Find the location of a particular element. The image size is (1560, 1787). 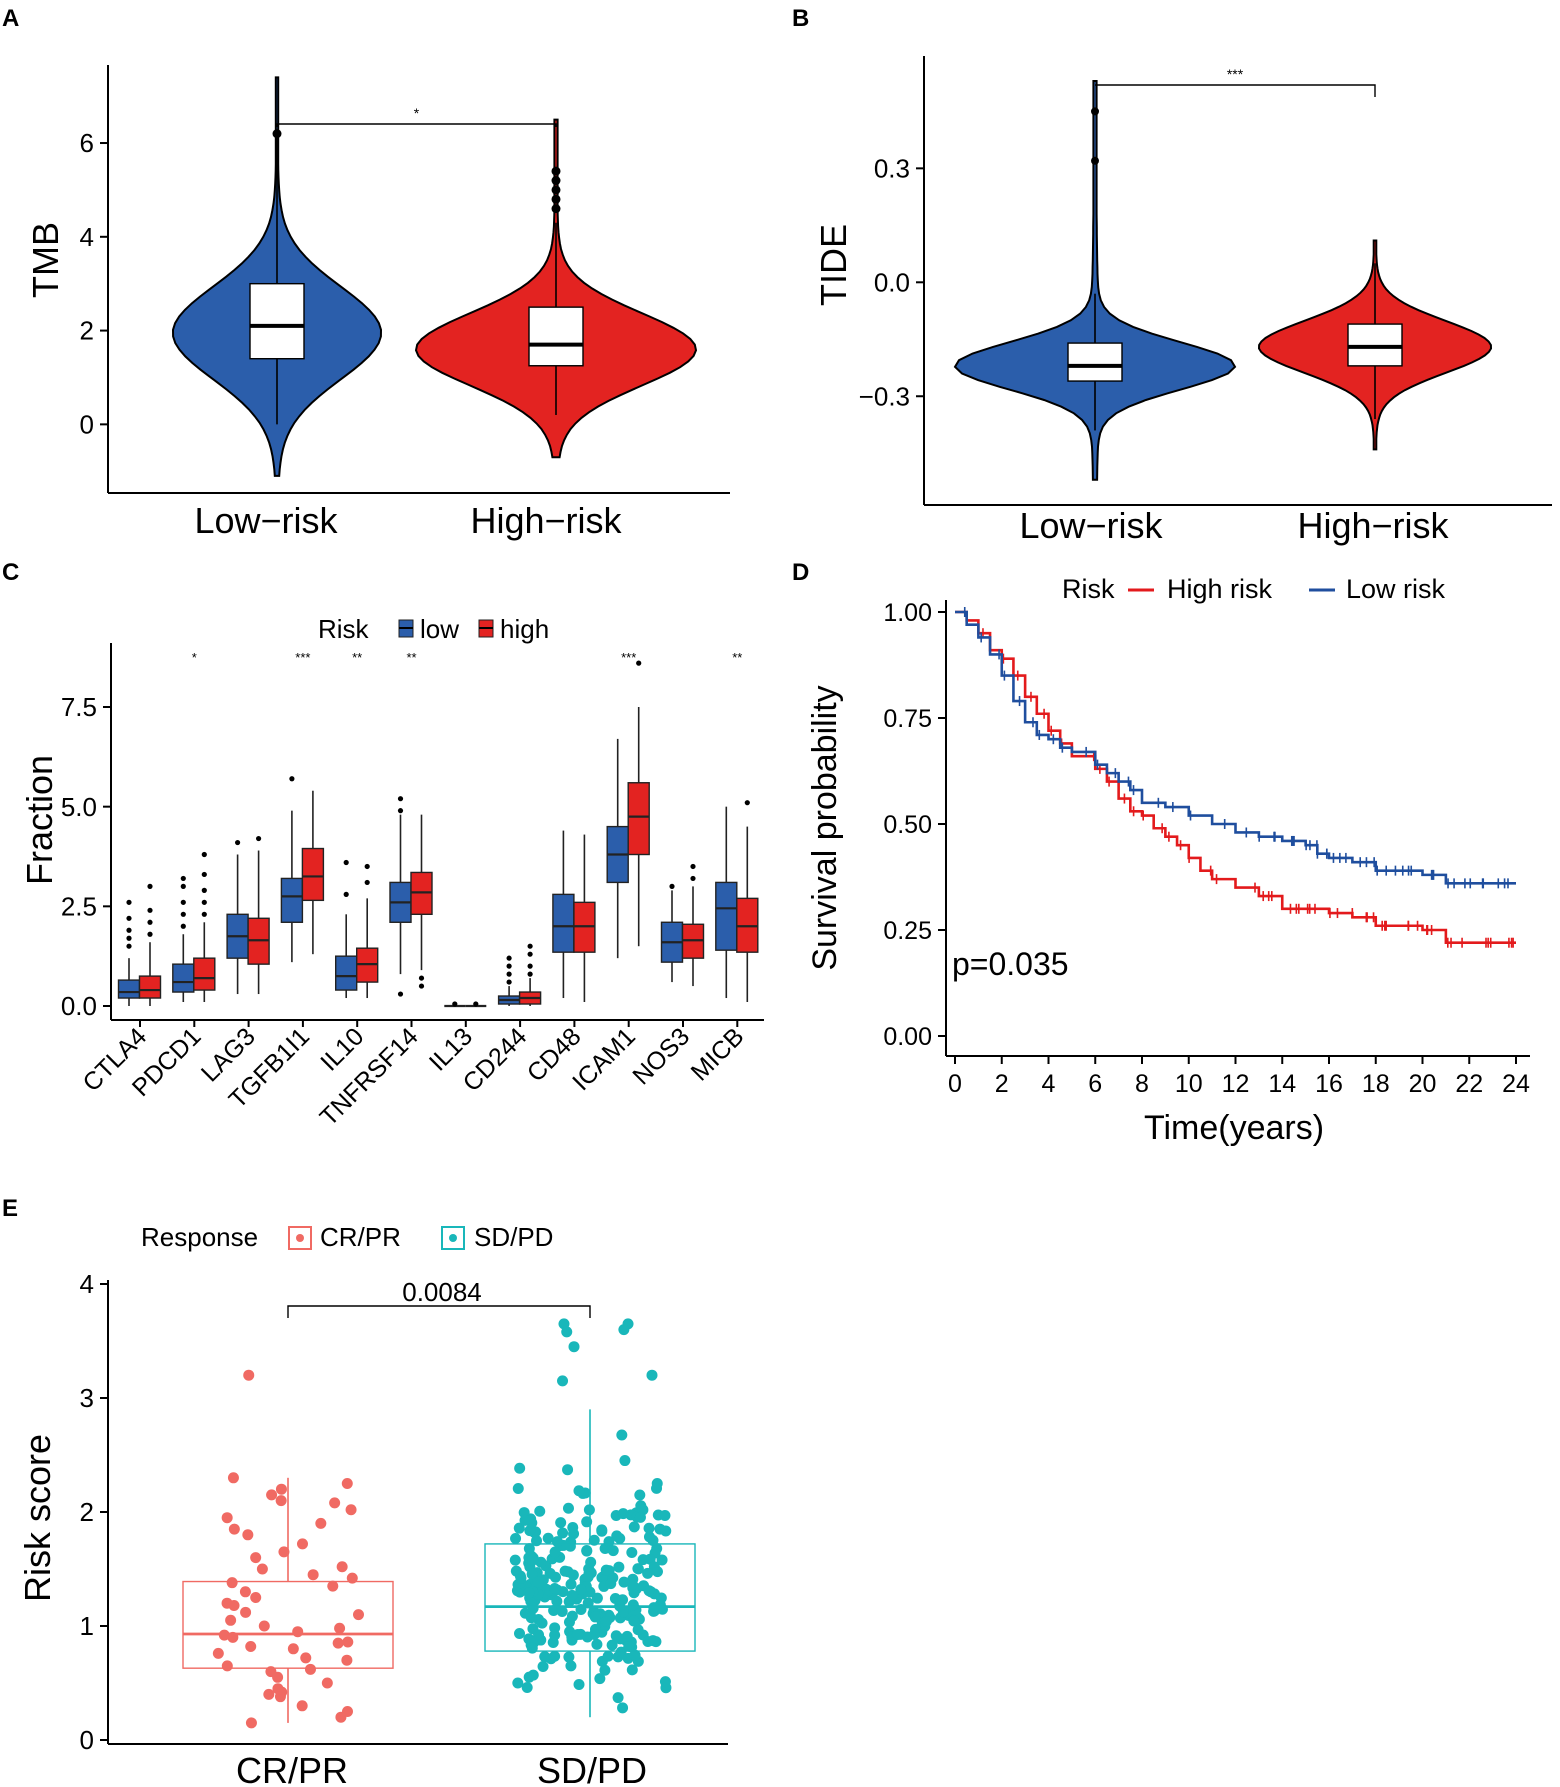

panel-e-pvalue: 0.0084 is located at coordinates (442, 1292).